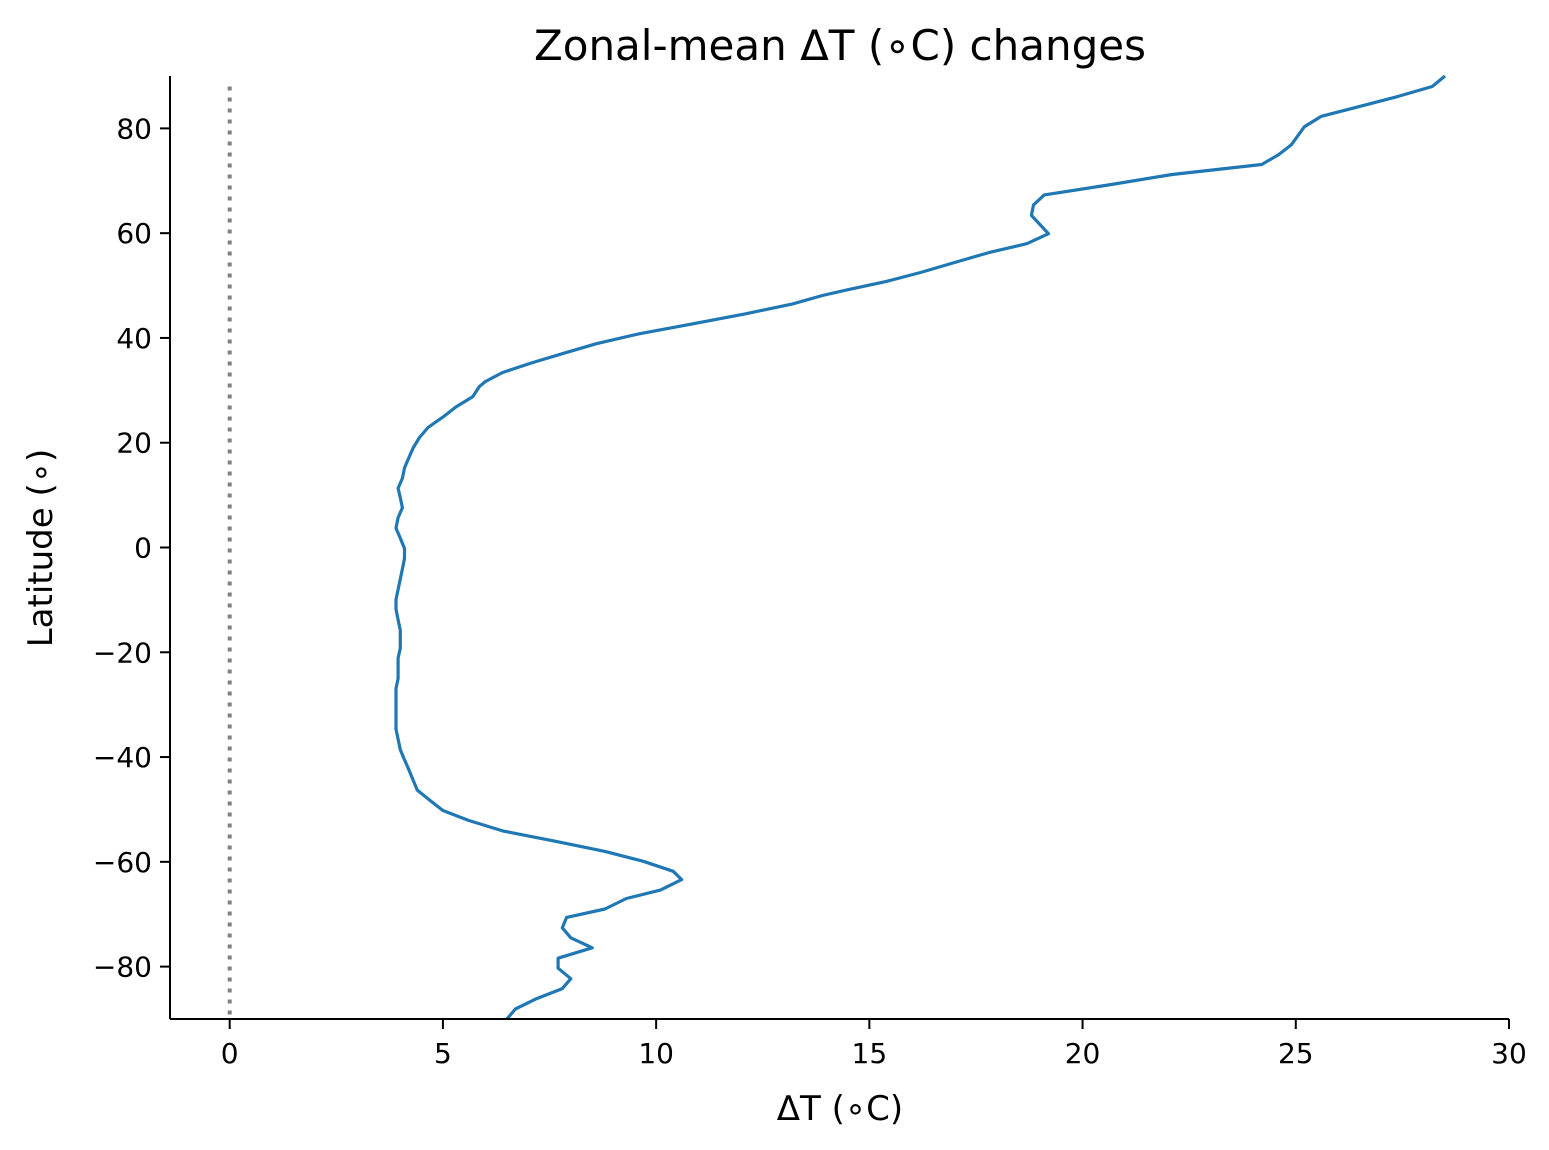  I want to click on x-tick-label: 10, so click(656, 1053).